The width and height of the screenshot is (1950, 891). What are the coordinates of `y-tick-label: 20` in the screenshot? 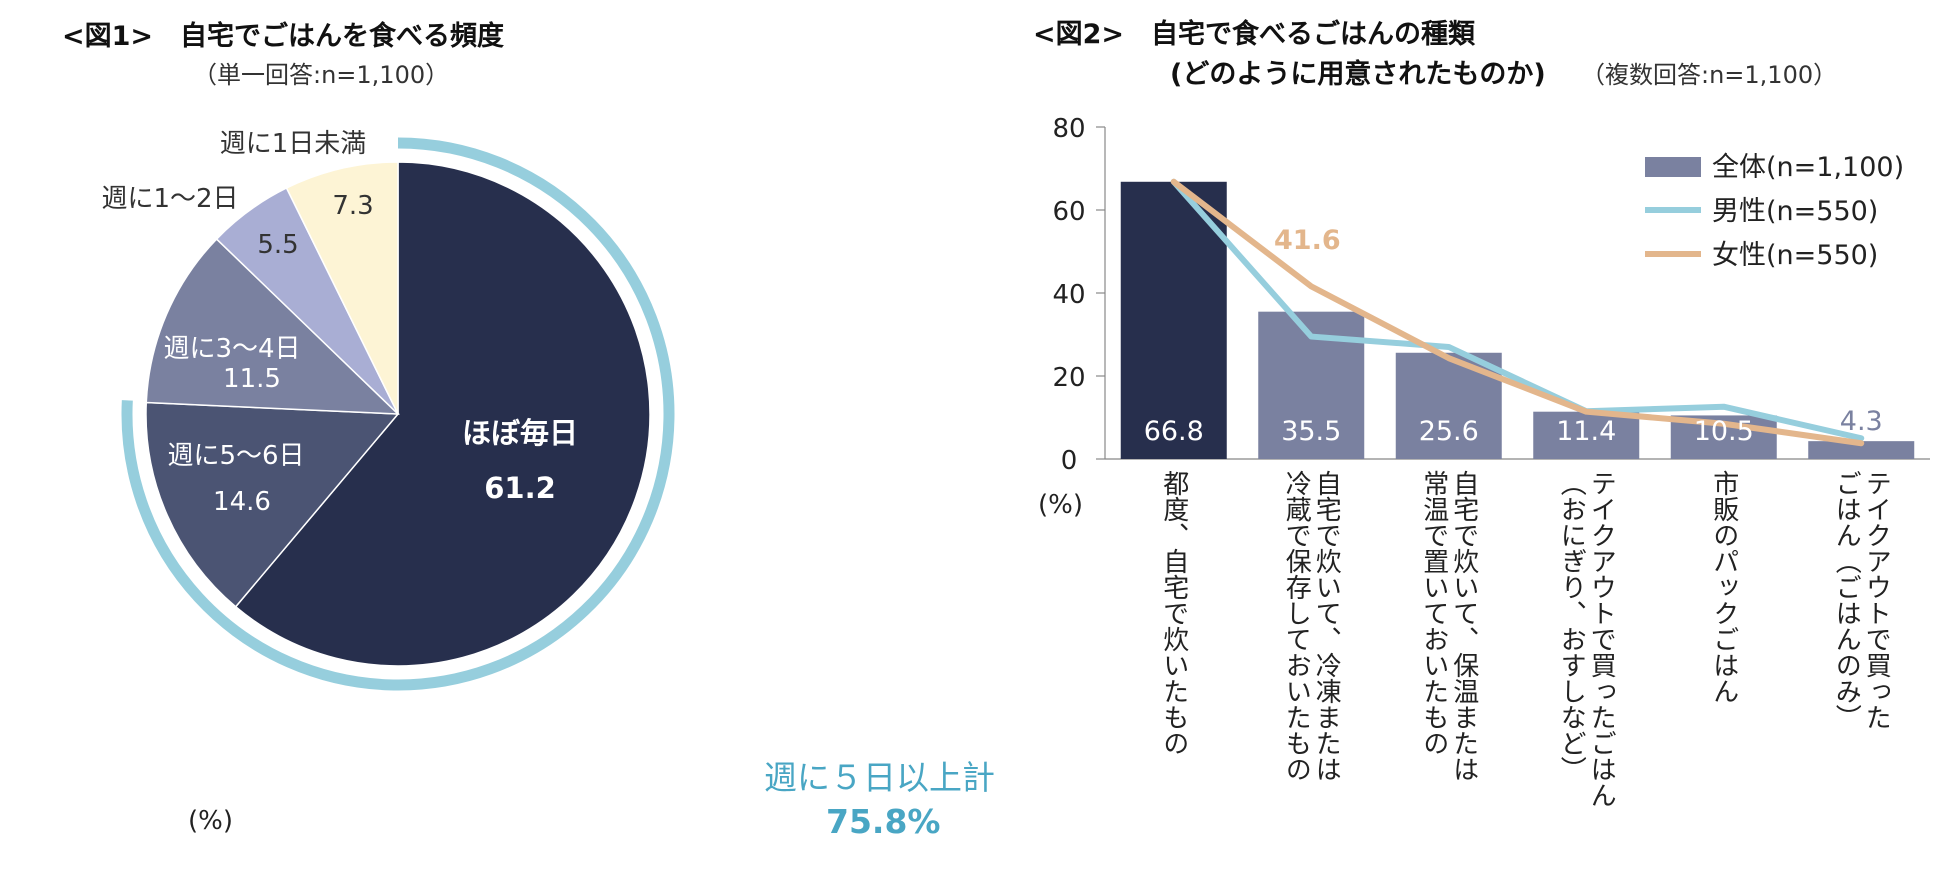 It's located at (1068, 378).